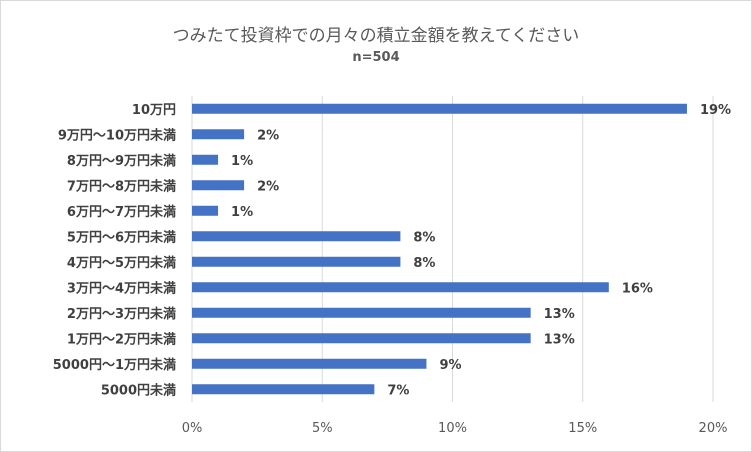 This screenshot has height=452, width=752. I want to click on category-label: 5000円未満, so click(138, 390).